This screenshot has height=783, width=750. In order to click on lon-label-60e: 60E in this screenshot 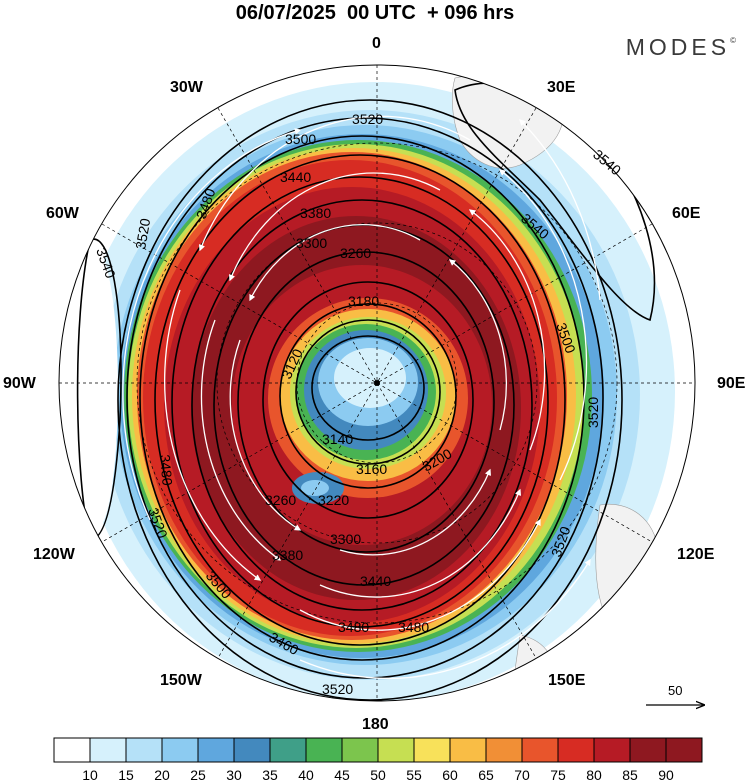, I will do `click(686, 213)`.